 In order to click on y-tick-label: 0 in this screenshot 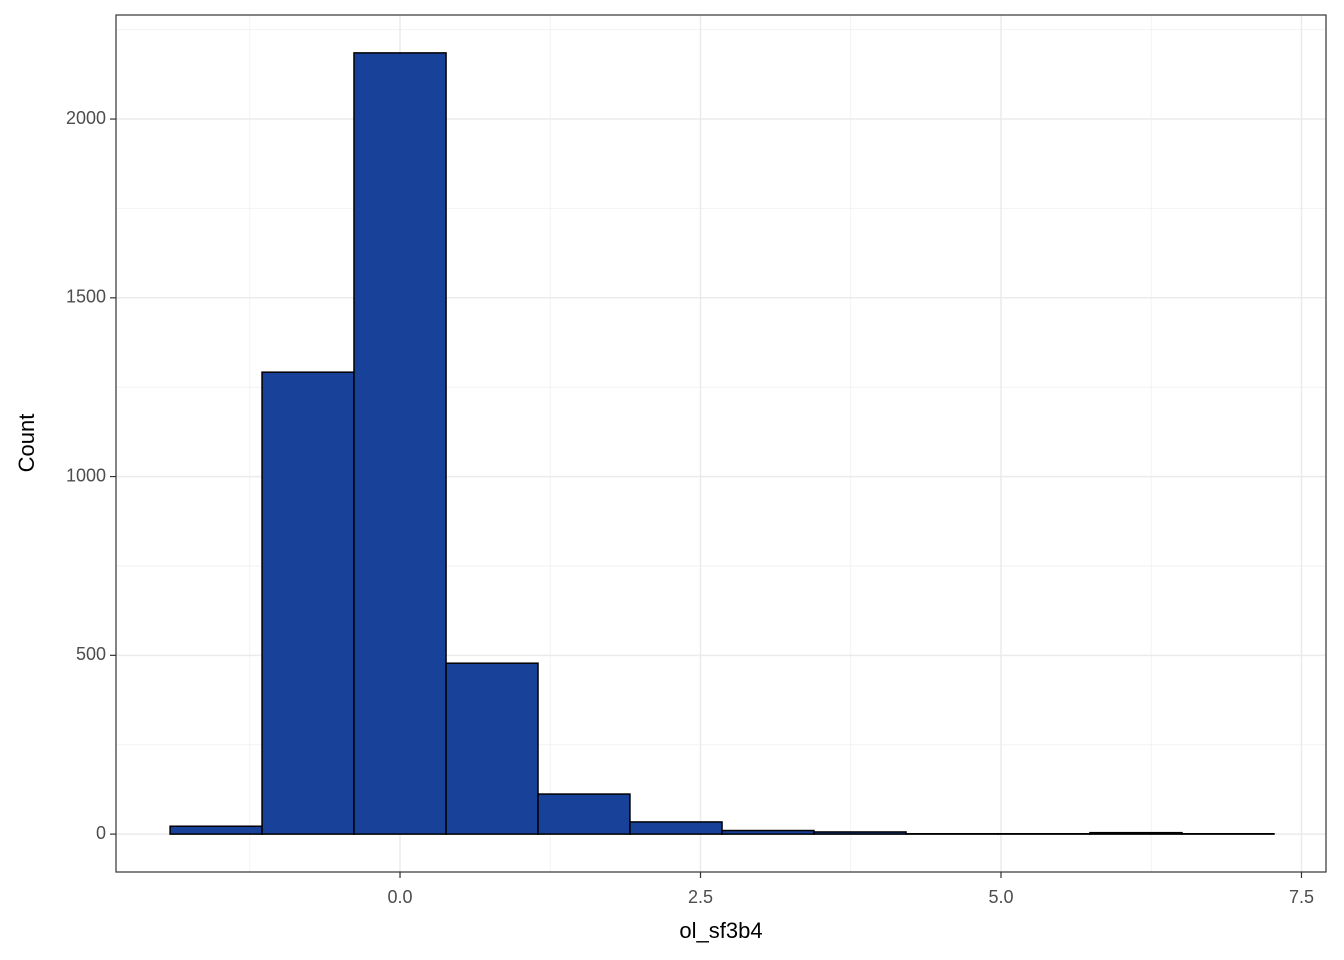, I will do `click(101, 833)`.